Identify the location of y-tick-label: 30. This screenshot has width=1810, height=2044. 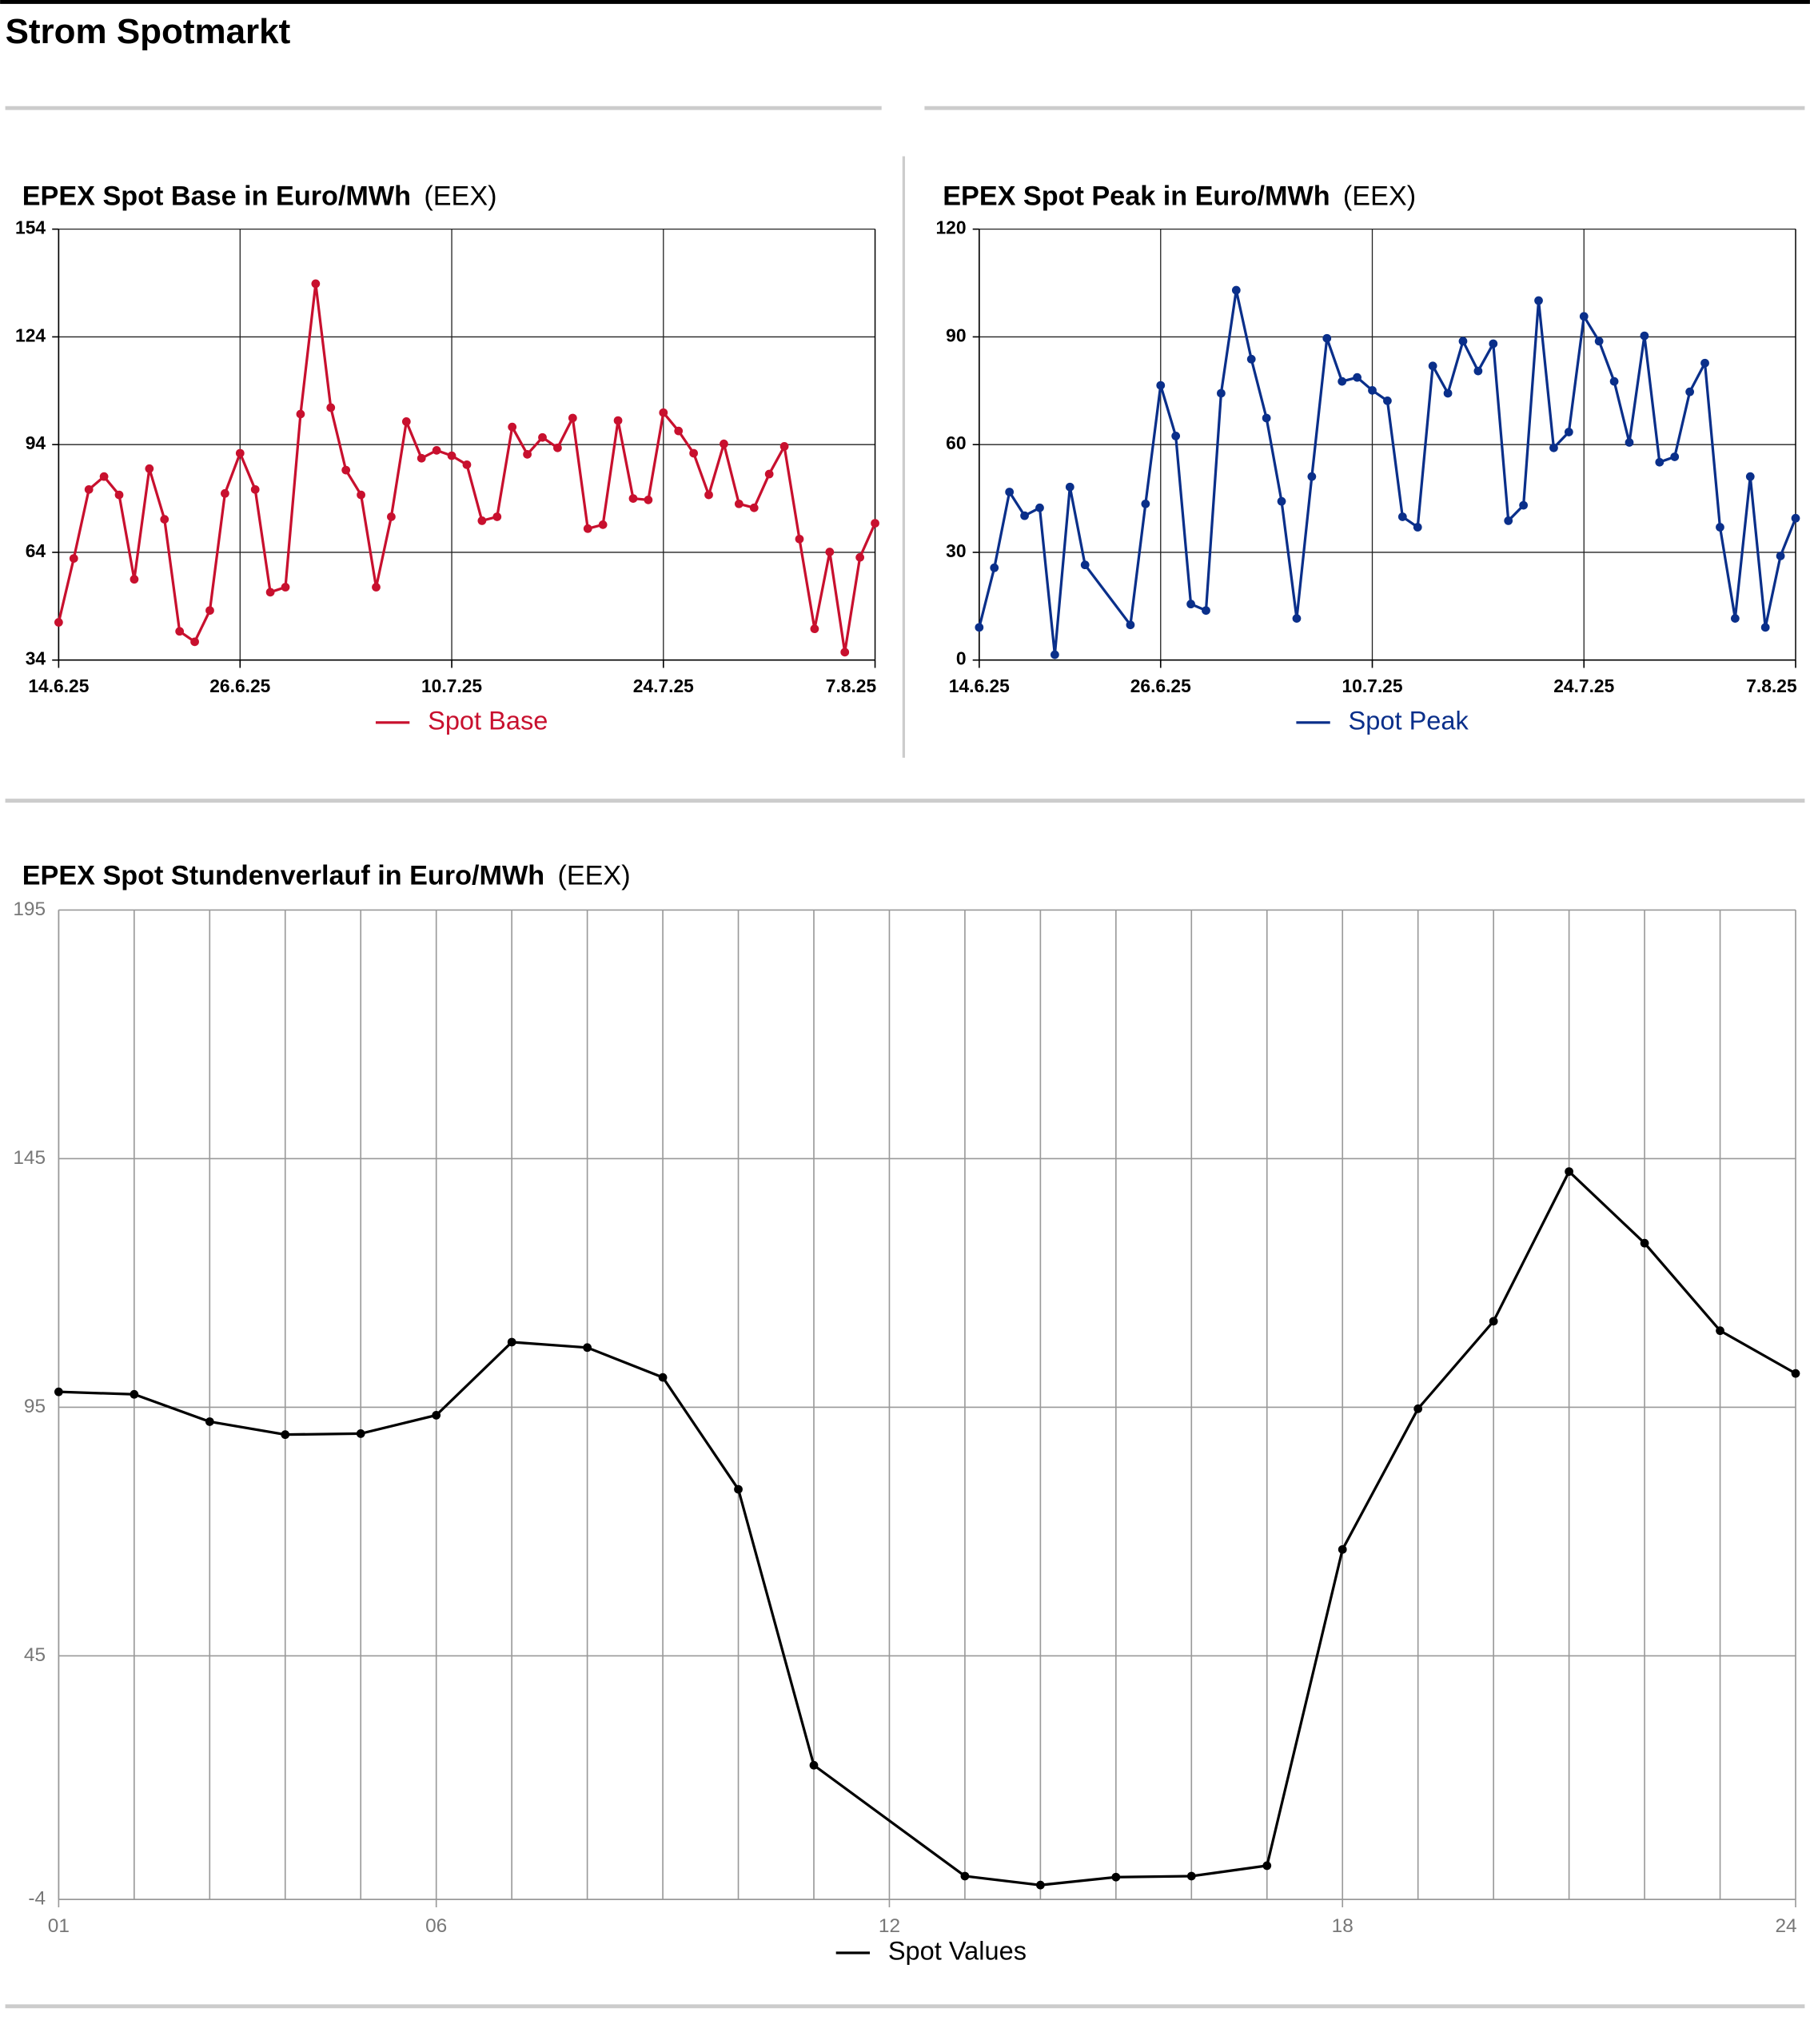
(956, 550).